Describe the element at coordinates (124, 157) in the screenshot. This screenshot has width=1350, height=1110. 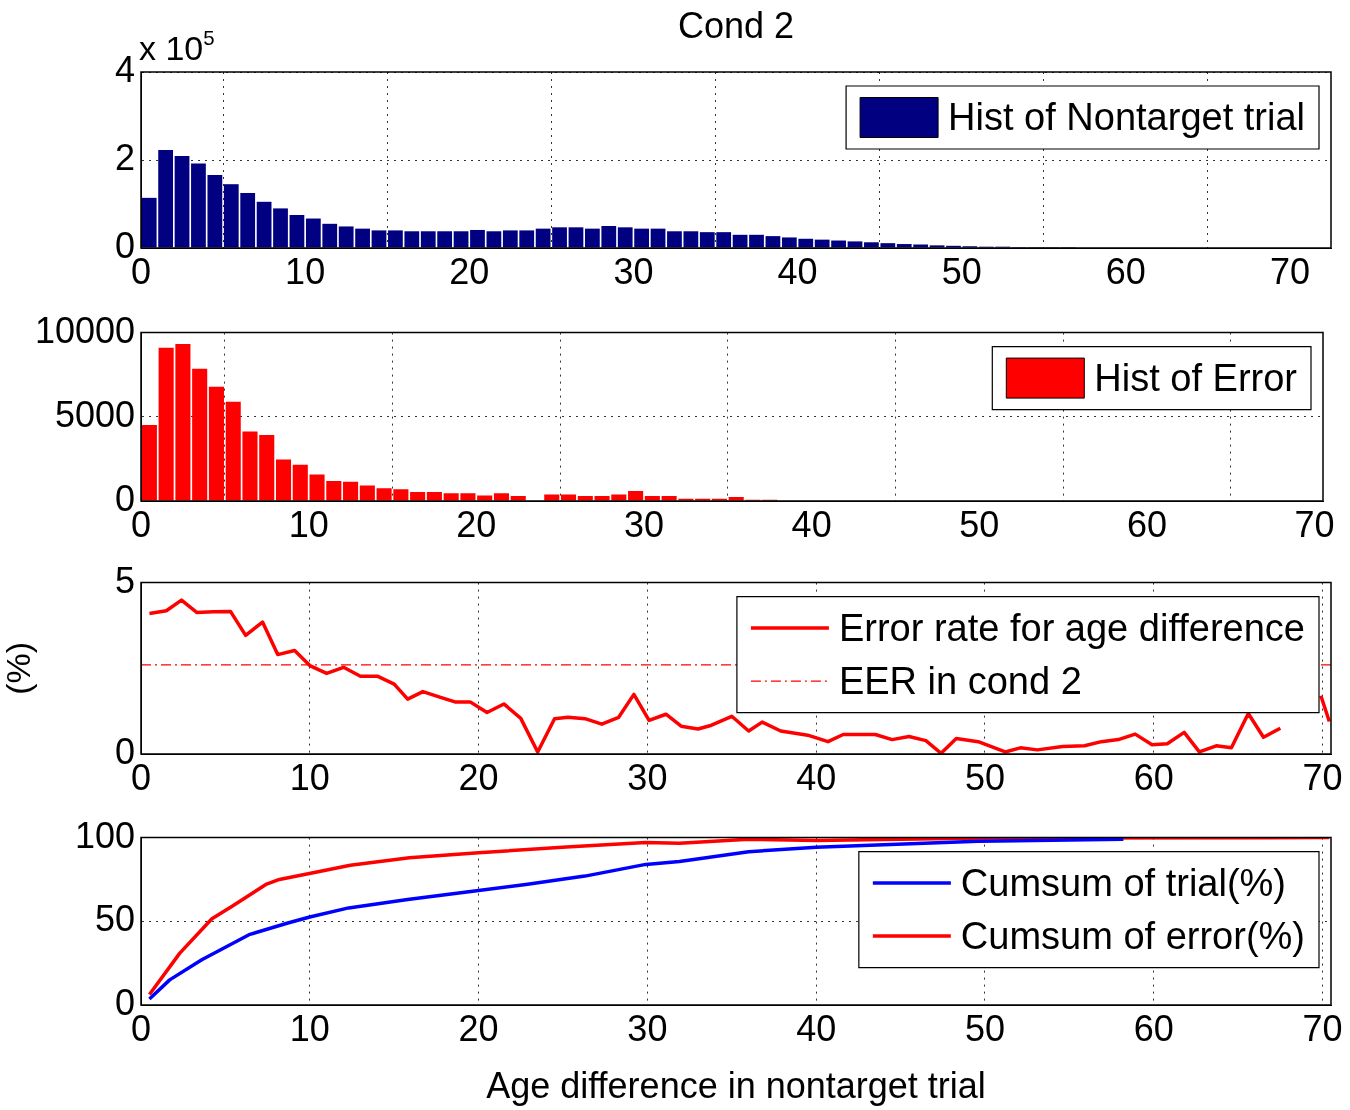
I see `y-tick-label: 2` at that location.